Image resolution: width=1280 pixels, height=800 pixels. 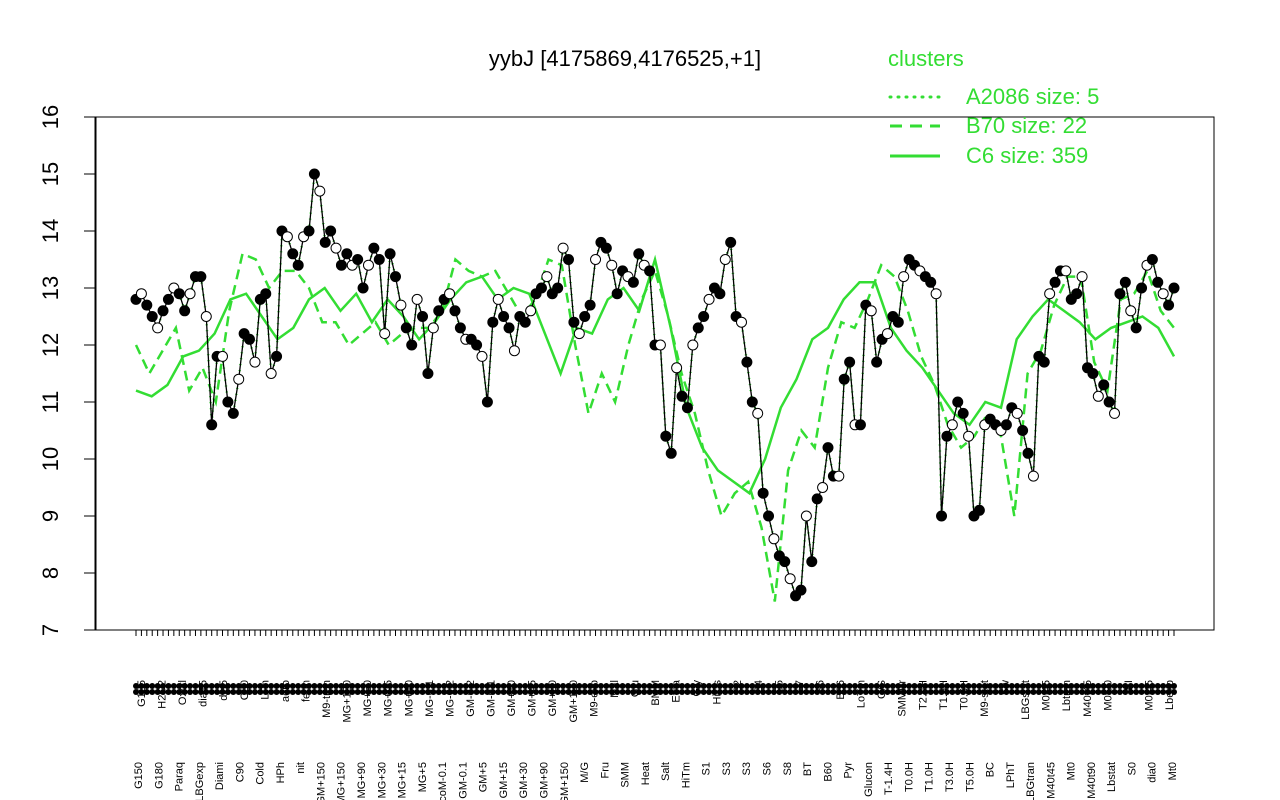 I want to click on x-tick-label-bottom: LBGexp, so click(x=200, y=781).